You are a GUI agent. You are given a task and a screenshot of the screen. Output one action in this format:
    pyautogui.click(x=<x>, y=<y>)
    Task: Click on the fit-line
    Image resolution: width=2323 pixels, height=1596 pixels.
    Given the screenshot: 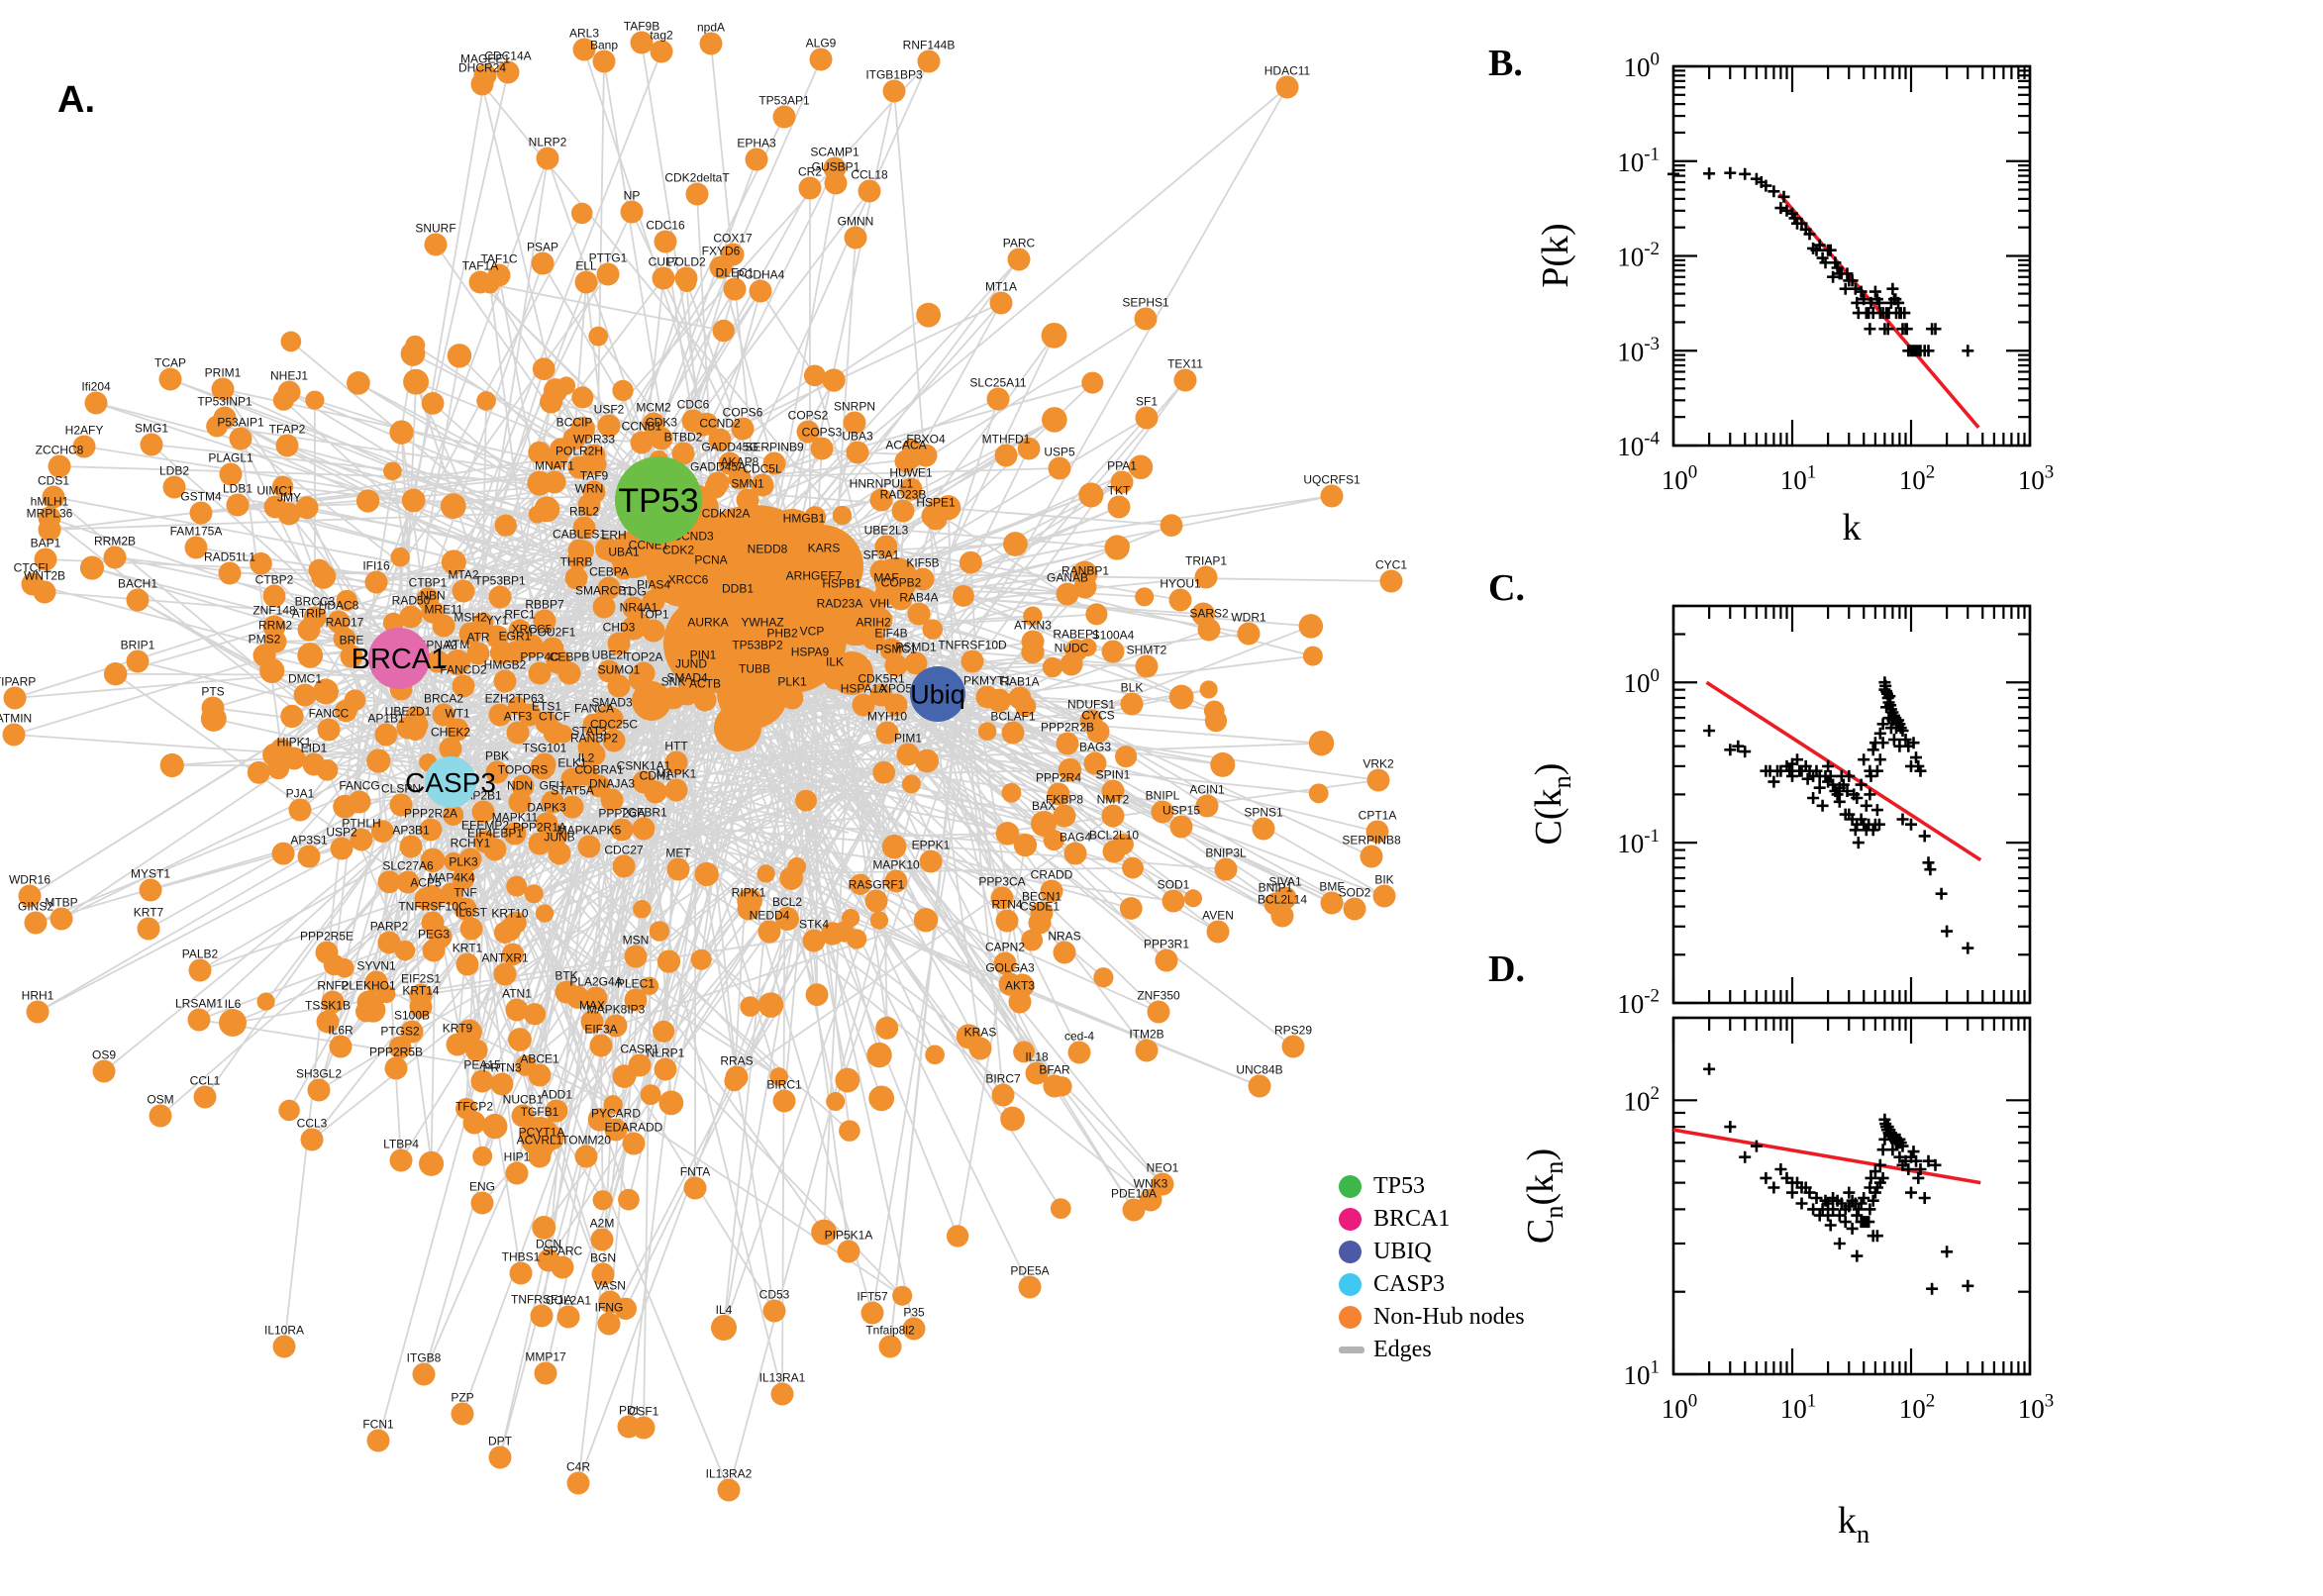 What is the action you would take?
    pyautogui.click(x=1826, y=1156)
    